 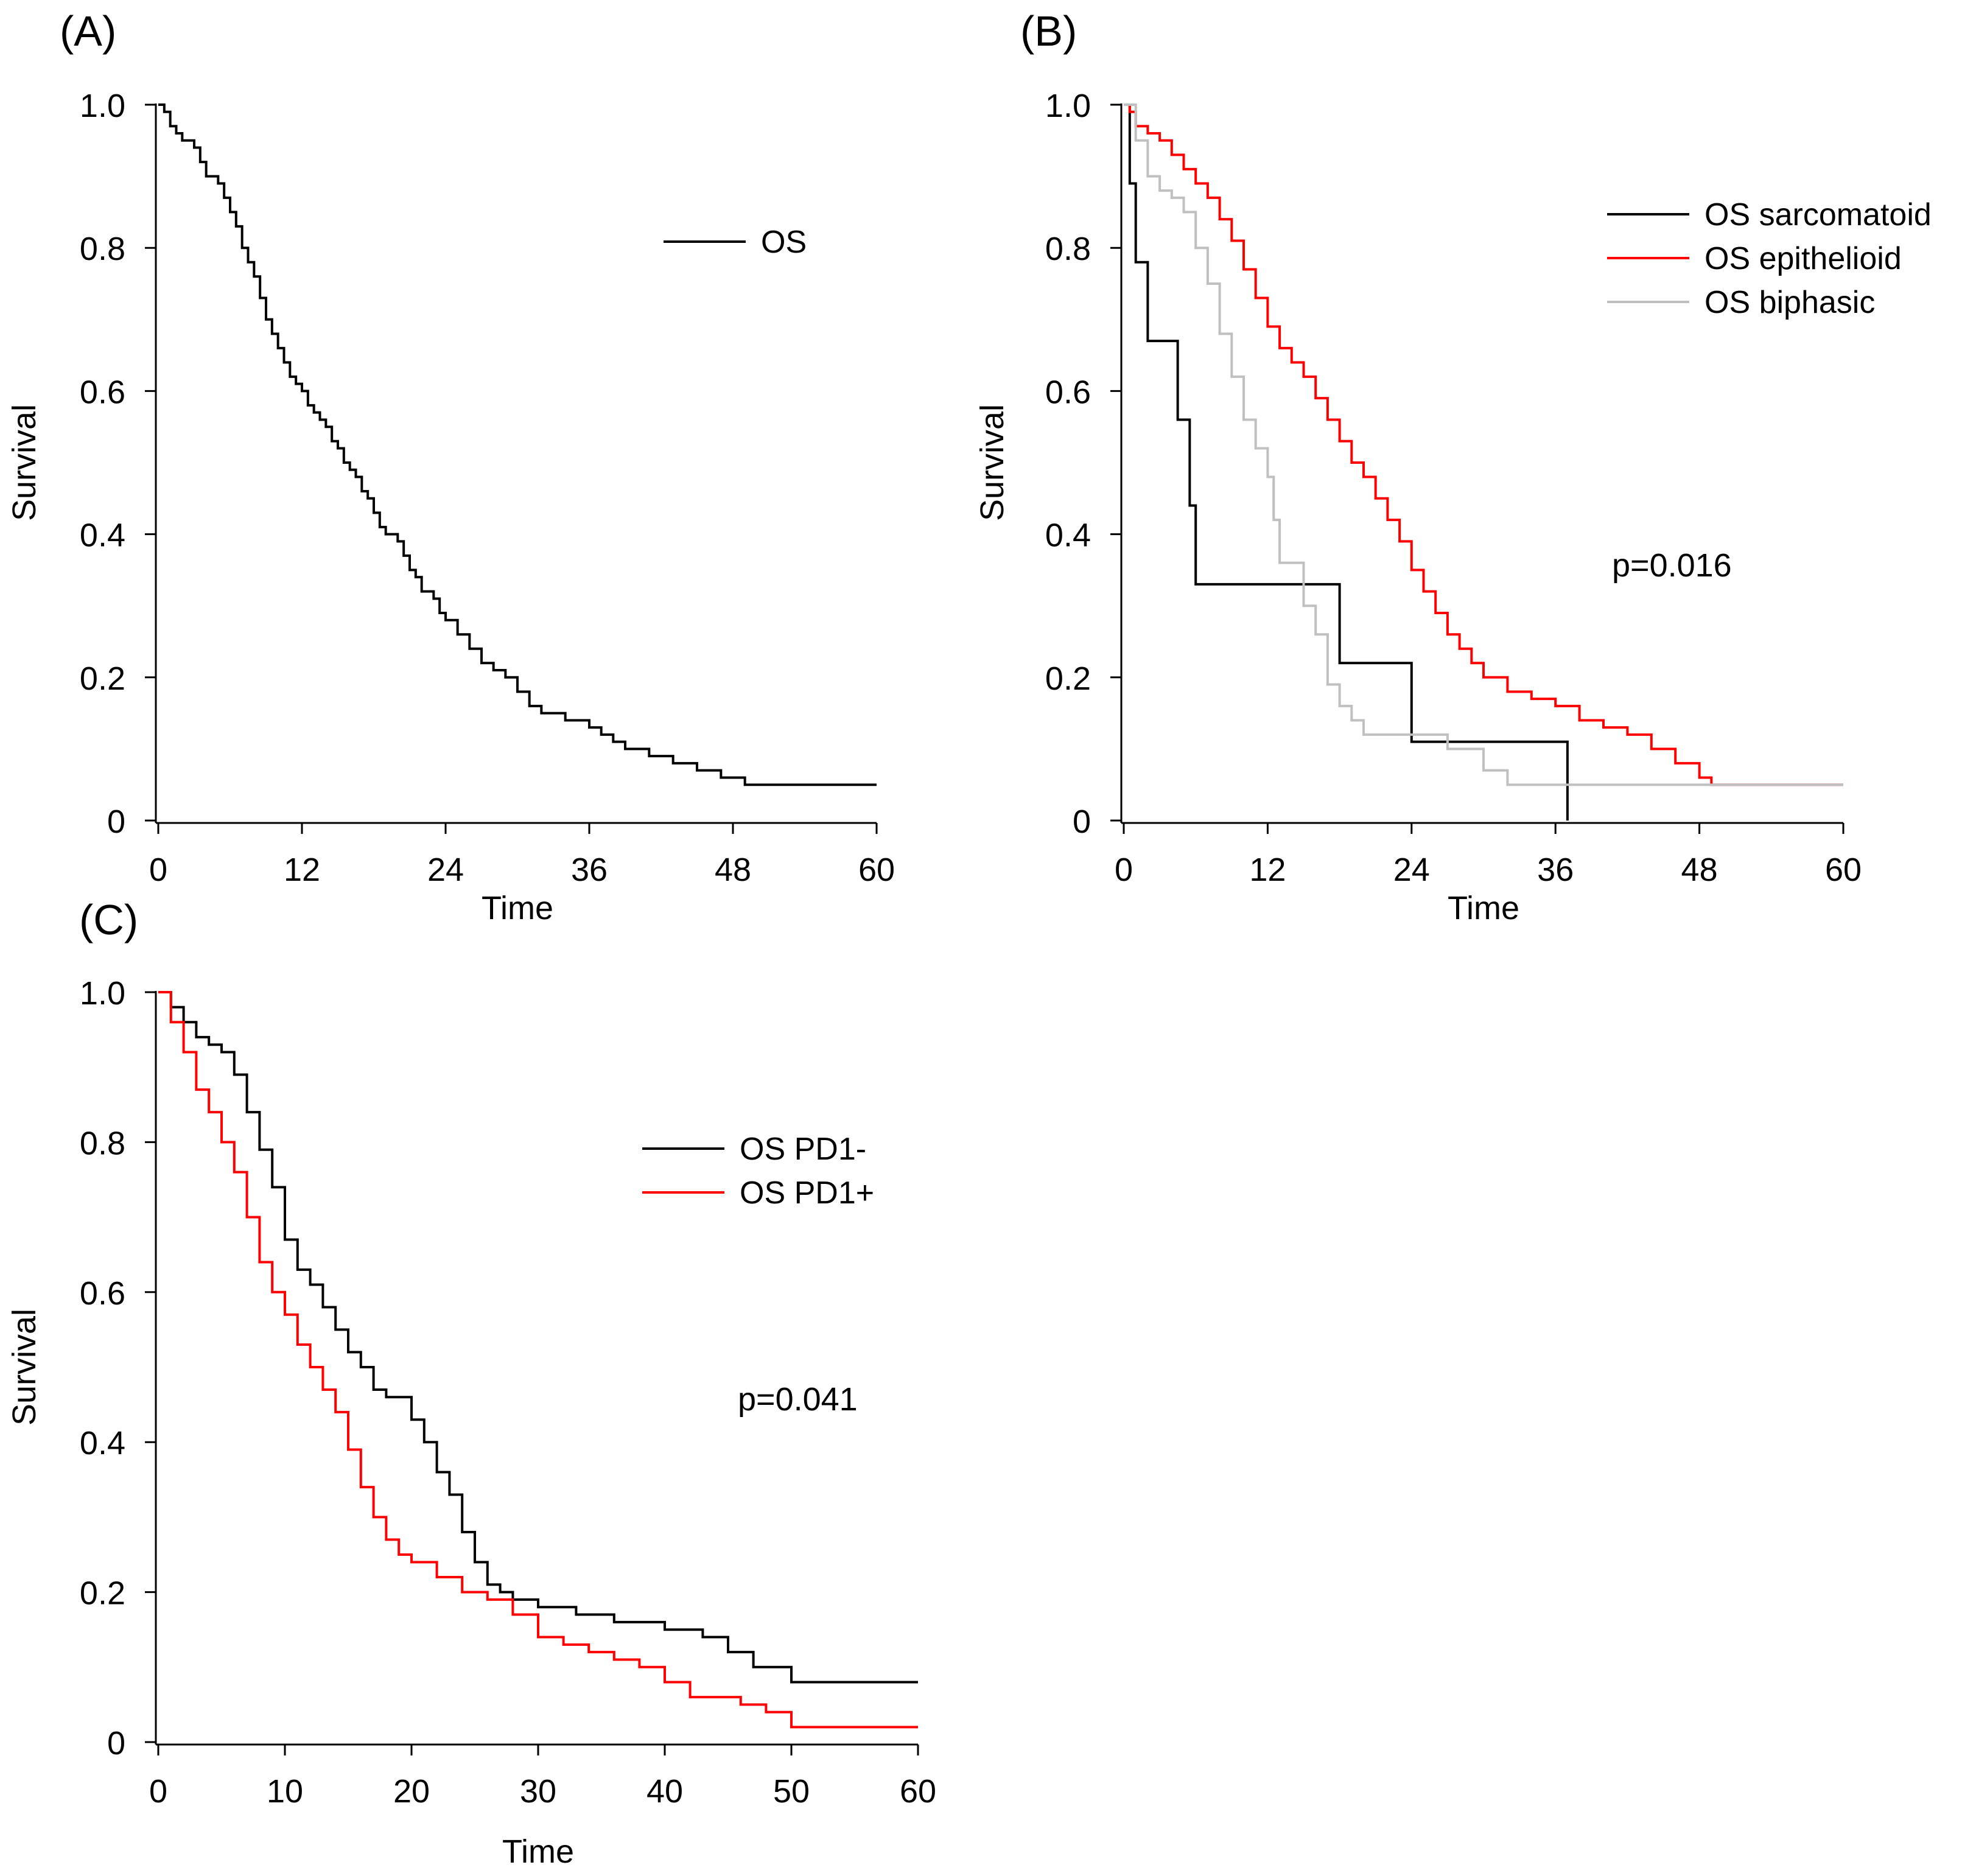 I want to click on survival-curve-os-pd1-, so click(x=538, y=1337).